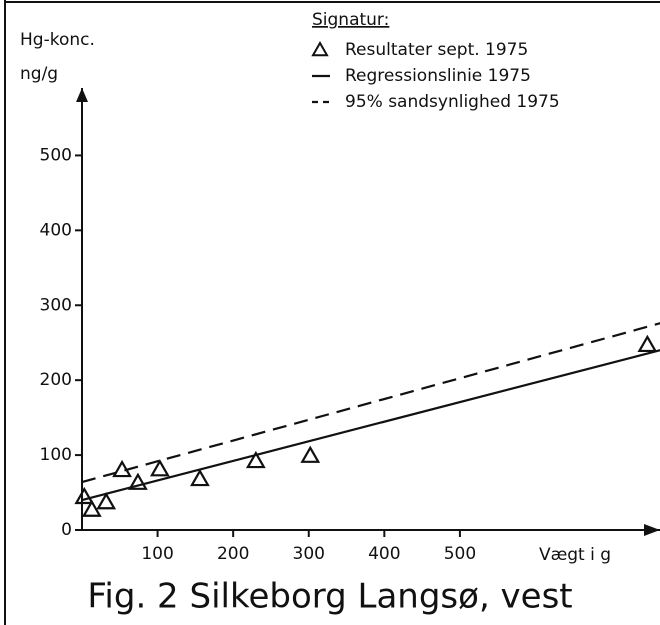  What do you see at coordinates (56, 305) in the screenshot?
I see `y-tick-label: 300` at bounding box center [56, 305].